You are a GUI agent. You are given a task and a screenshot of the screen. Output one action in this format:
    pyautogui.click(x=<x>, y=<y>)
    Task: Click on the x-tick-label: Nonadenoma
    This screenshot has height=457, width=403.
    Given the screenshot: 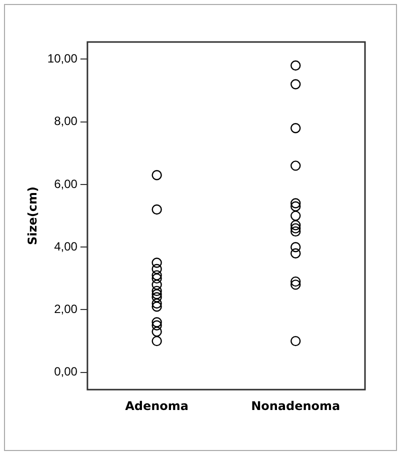 What is the action you would take?
    pyautogui.click(x=295, y=405)
    